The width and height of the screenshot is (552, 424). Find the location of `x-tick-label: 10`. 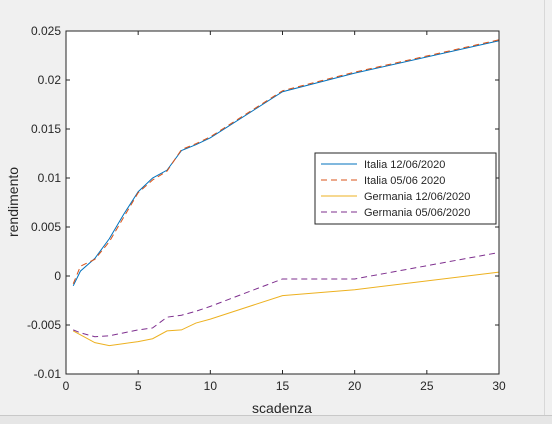

x-tick-label: 10 is located at coordinates (211, 386).